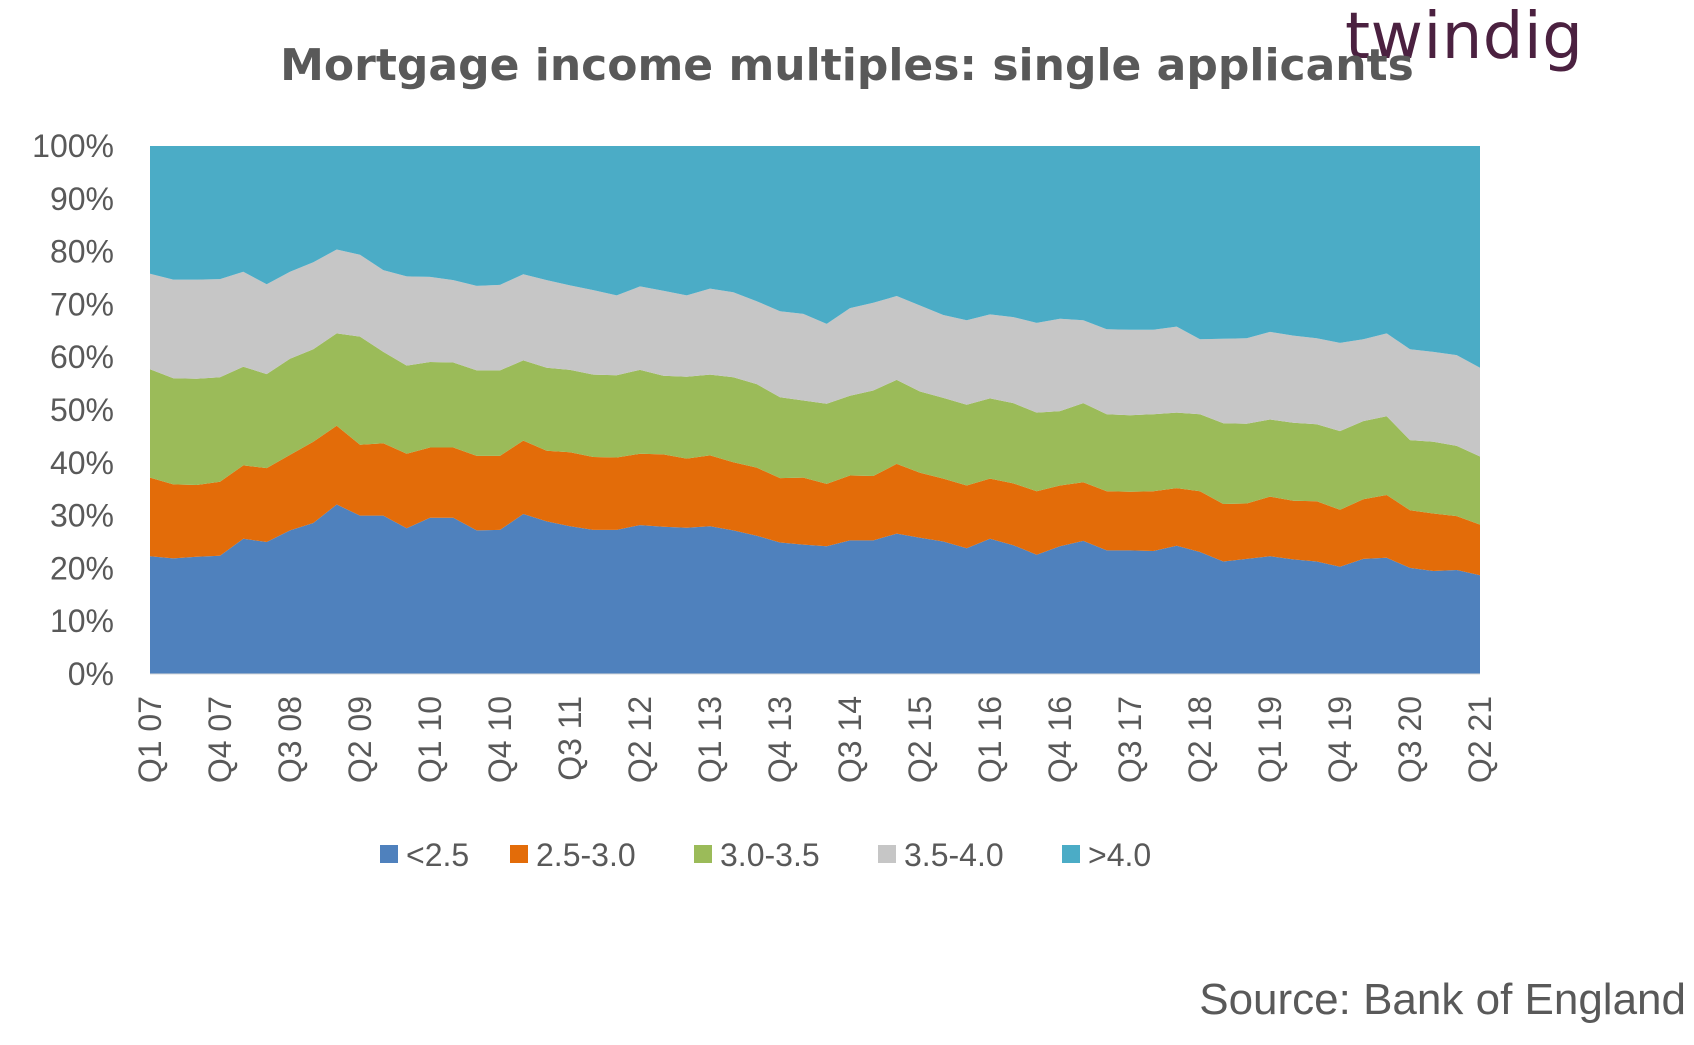 This screenshot has height=1045, width=1694. Describe the element at coordinates (360, 739) in the screenshot. I see `x-tick-label: Q2 09` at that location.